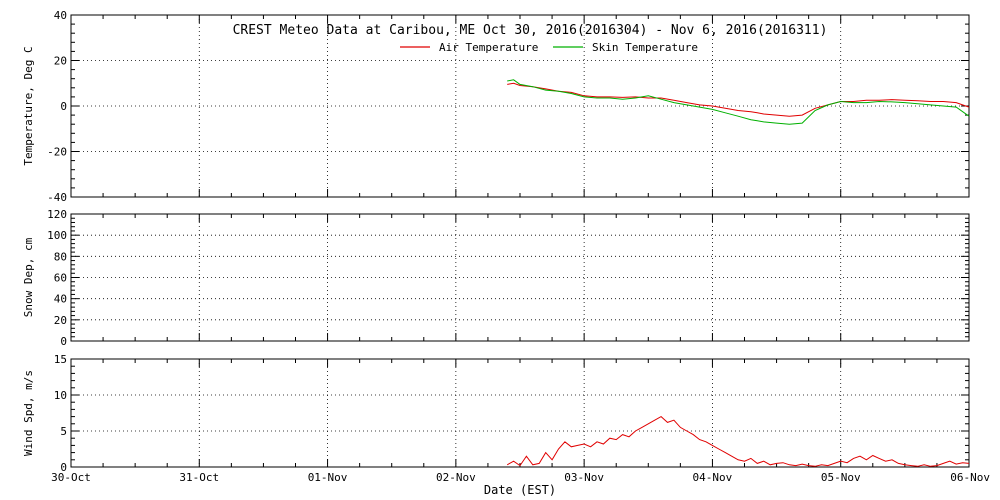 The image size is (1000, 500). I want to click on y-tick-label: 15, so click(60, 359).